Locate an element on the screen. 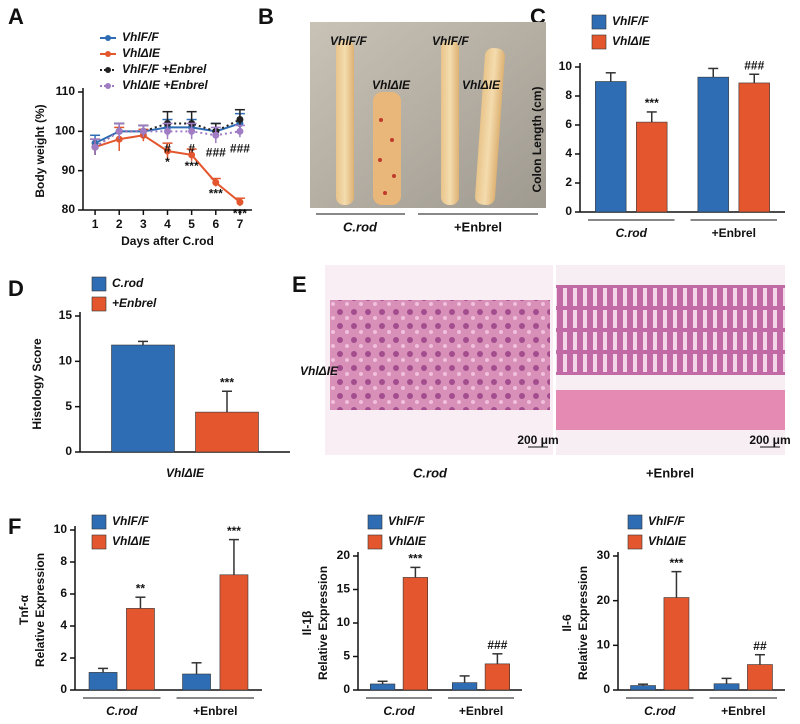  panel-letter: F is located at coordinates (14, 526).